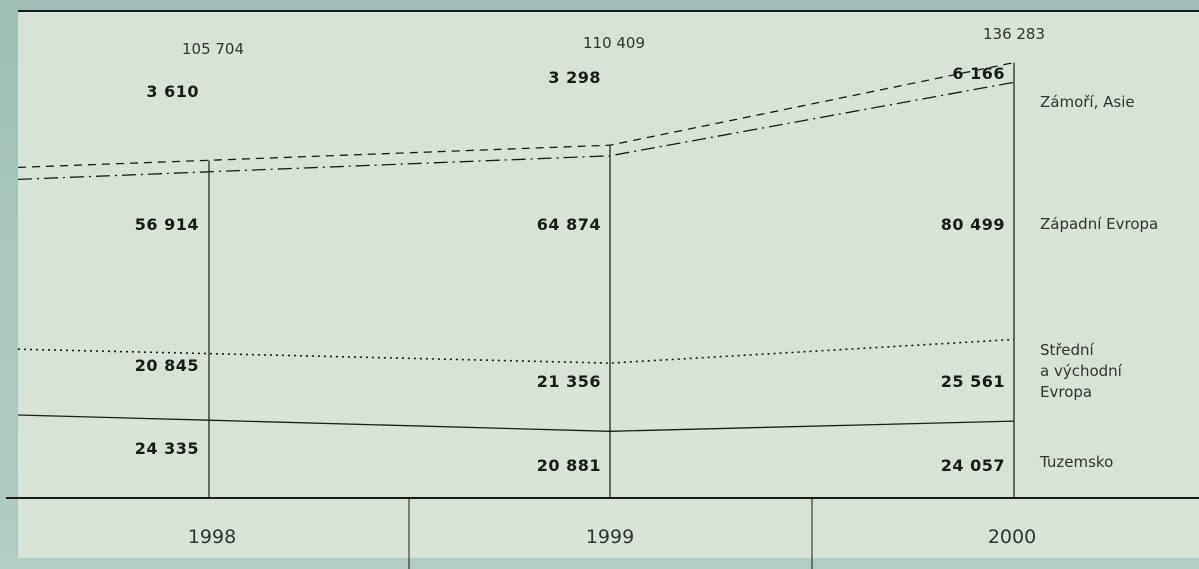 This screenshot has width=1199, height=569. I want to click on value-label-cee-2000: 25 561, so click(973, 381).